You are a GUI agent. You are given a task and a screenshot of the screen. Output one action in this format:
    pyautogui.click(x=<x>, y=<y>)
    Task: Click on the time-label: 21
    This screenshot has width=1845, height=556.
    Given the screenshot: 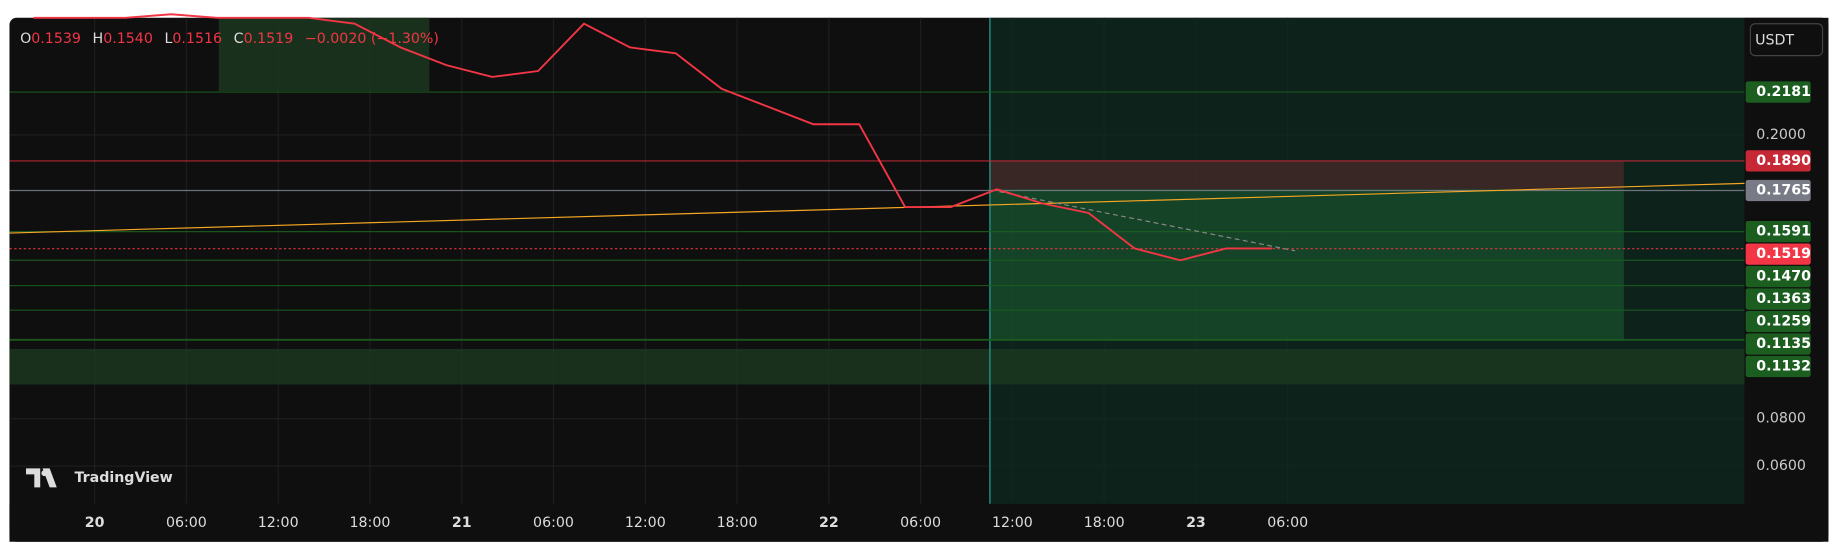 What is the action you would take?
    pyautogui.click(x=462, y=523)
    